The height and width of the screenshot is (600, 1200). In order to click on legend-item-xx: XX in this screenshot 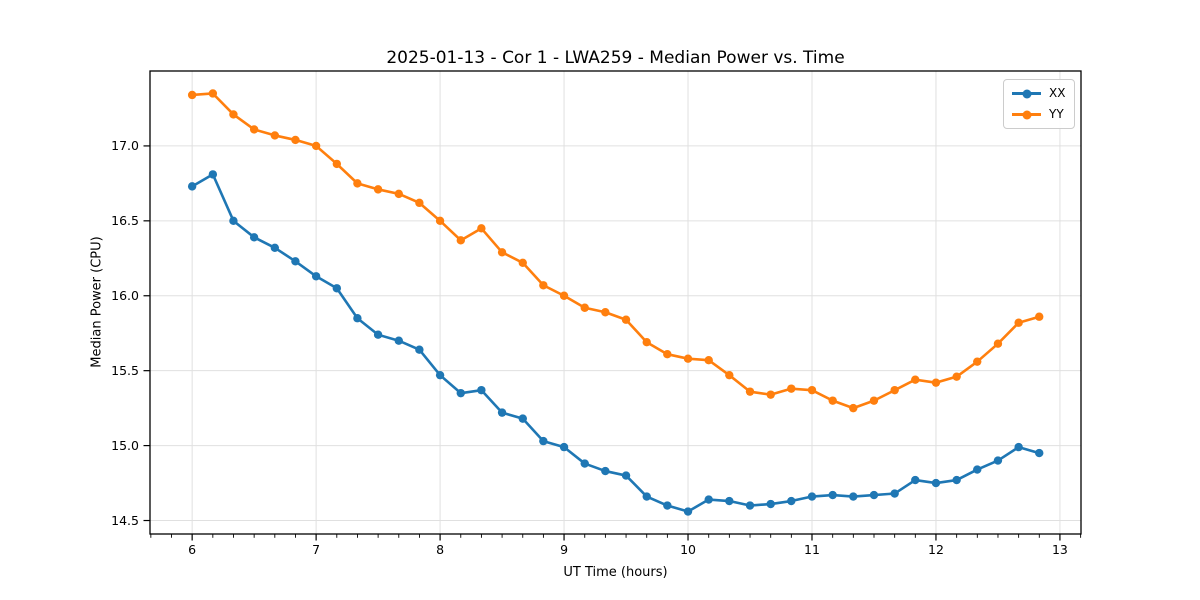, I will do `click(1038, 93)`.